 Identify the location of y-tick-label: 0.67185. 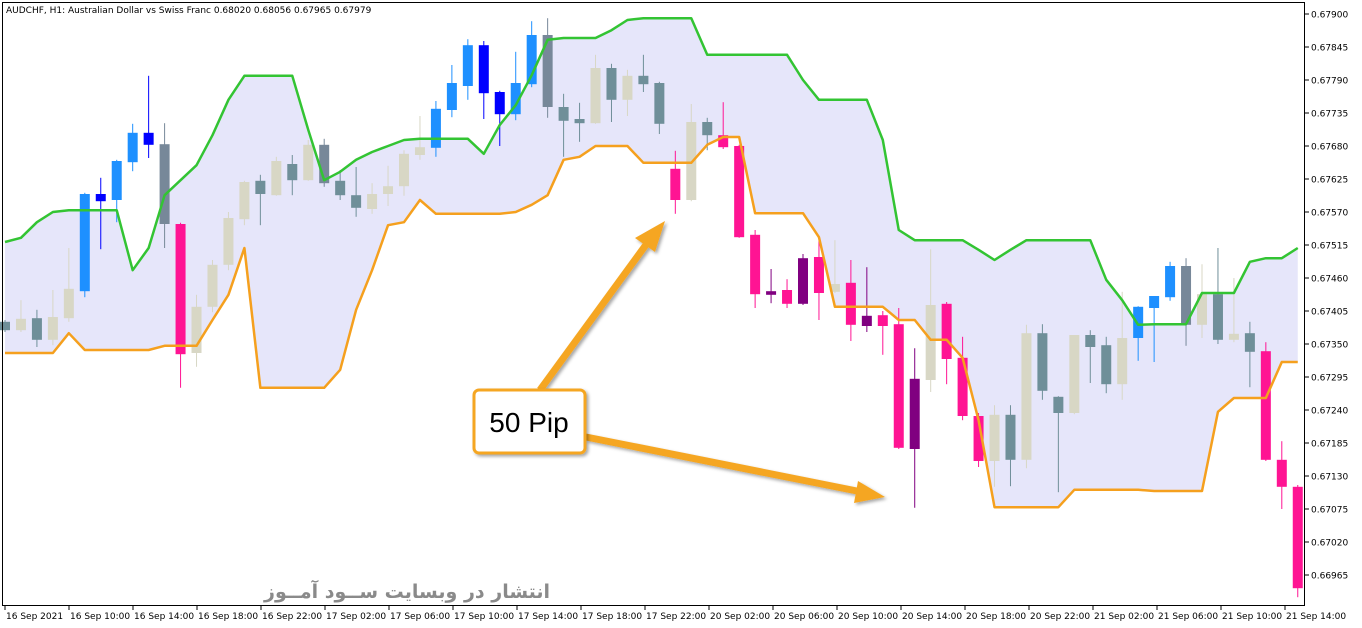
(1329, 445).